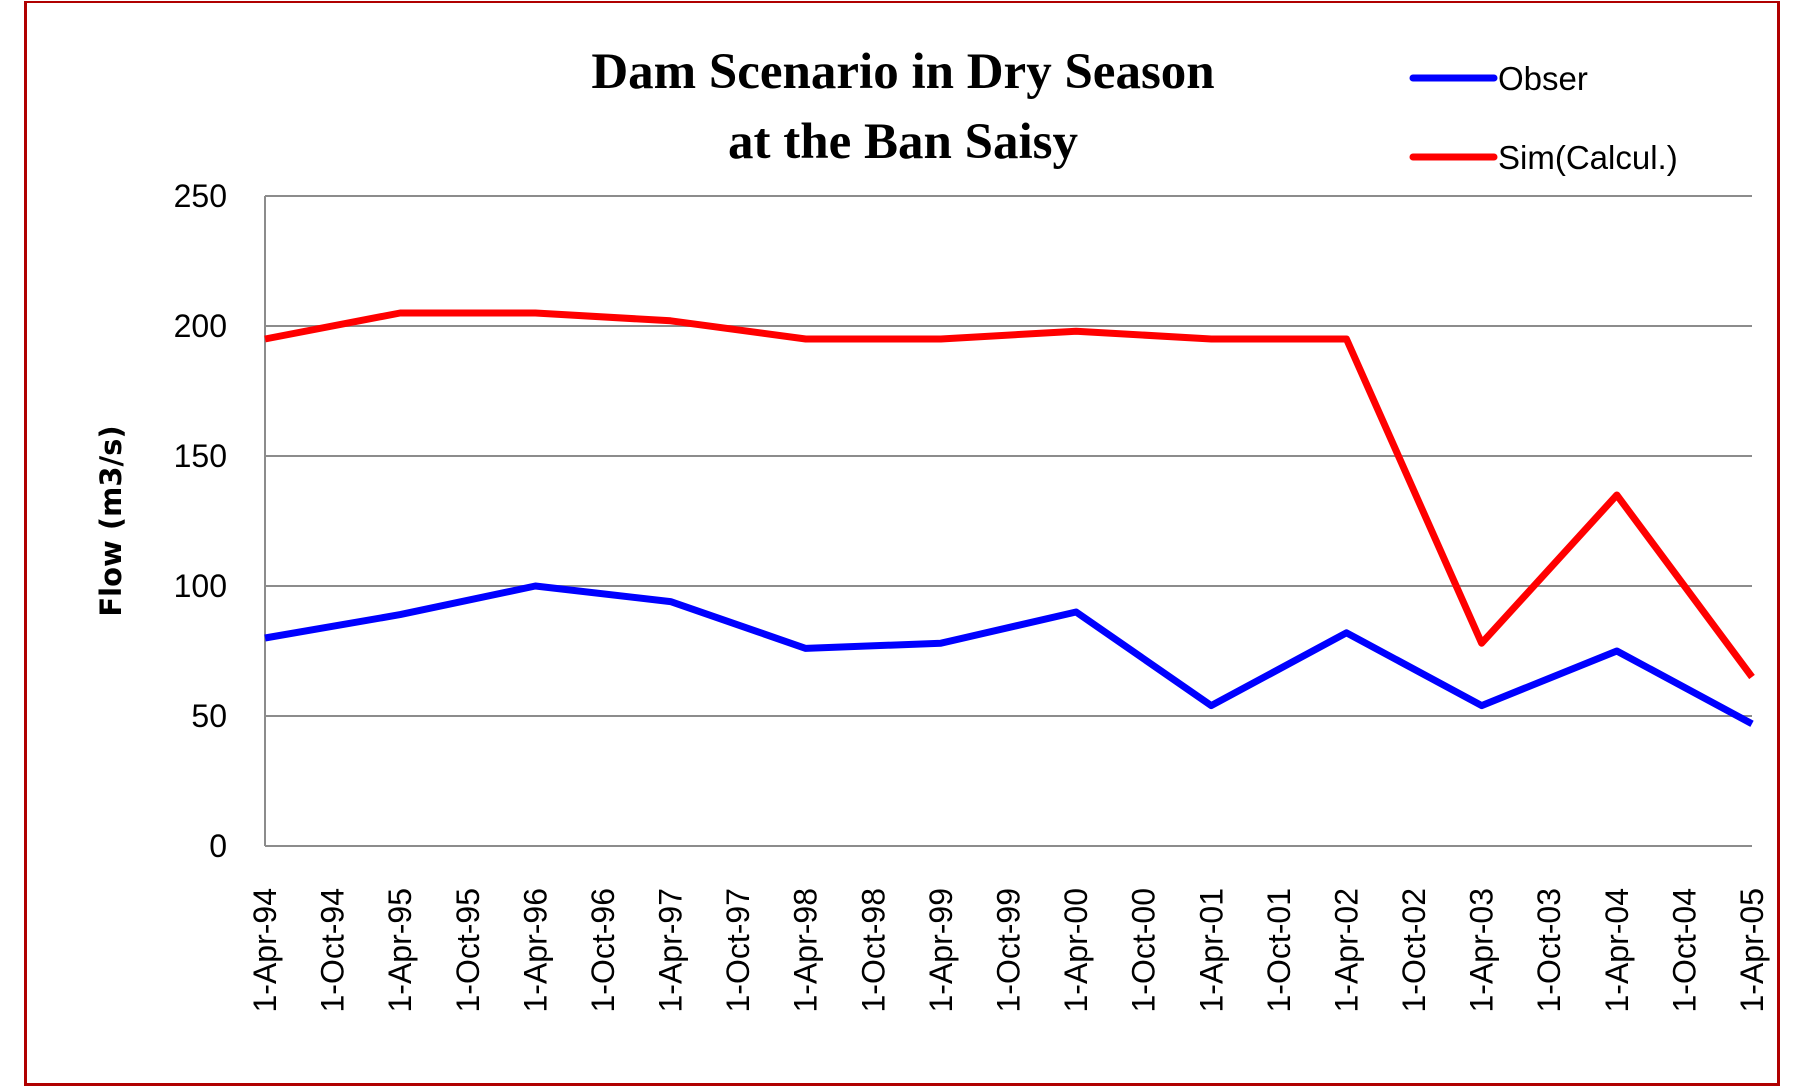 Image resolution: width=1806 pixels, height=1090 pixels. Describe the element at coordinates (903, 142) in the screenshot. I see `chart-title-line-2: at the Ban Saisy` at that location.